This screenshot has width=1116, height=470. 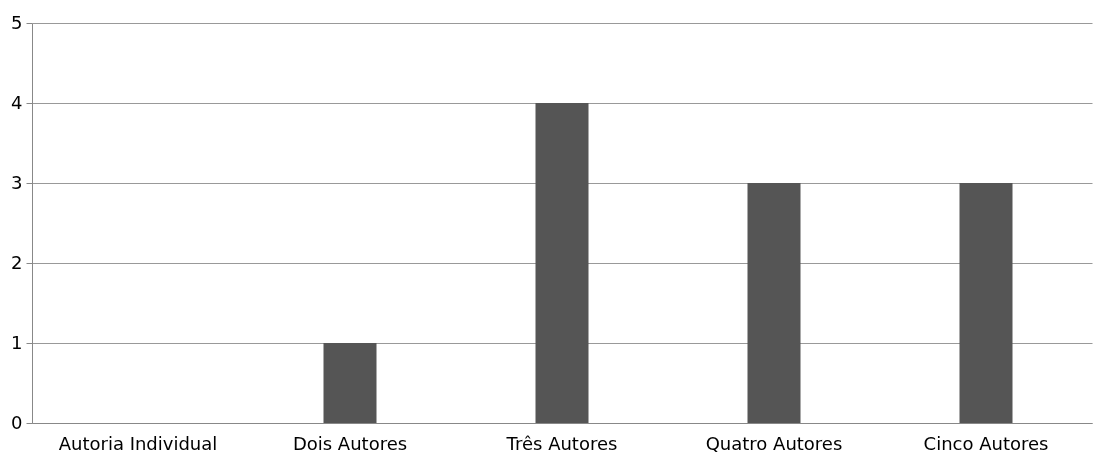 What do you see at coordinates (17, 182) in the screenshot?
I see `y-tick-label: 3` at bounding box center [17, 182].